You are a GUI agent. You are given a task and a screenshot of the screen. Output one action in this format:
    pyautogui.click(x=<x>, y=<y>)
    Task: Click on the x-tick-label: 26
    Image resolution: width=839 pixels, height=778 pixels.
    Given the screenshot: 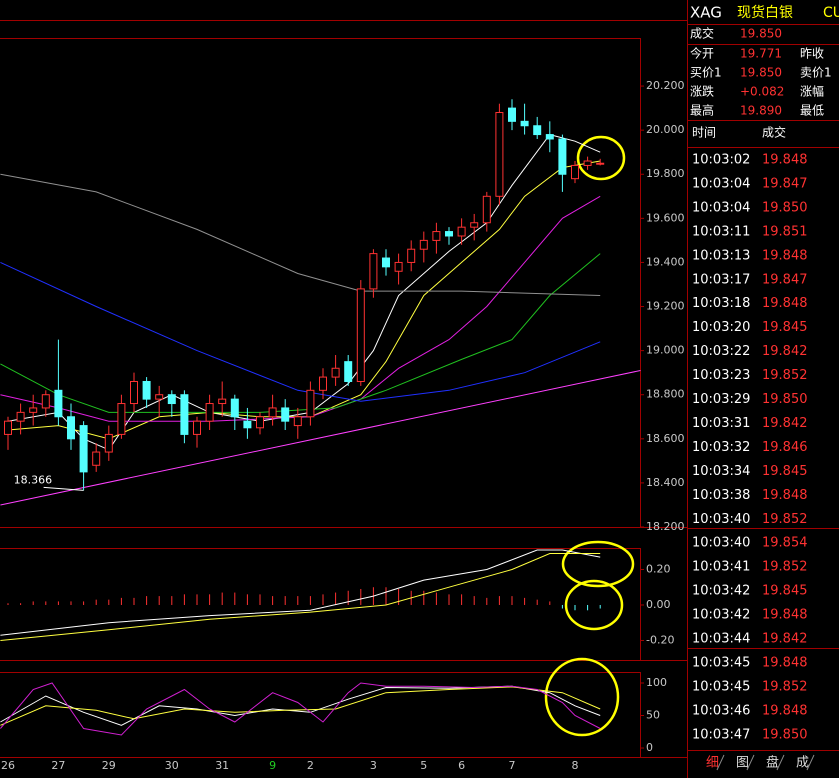 What is the action you would take?
    pyautogui.click(x=8, y=765)
    